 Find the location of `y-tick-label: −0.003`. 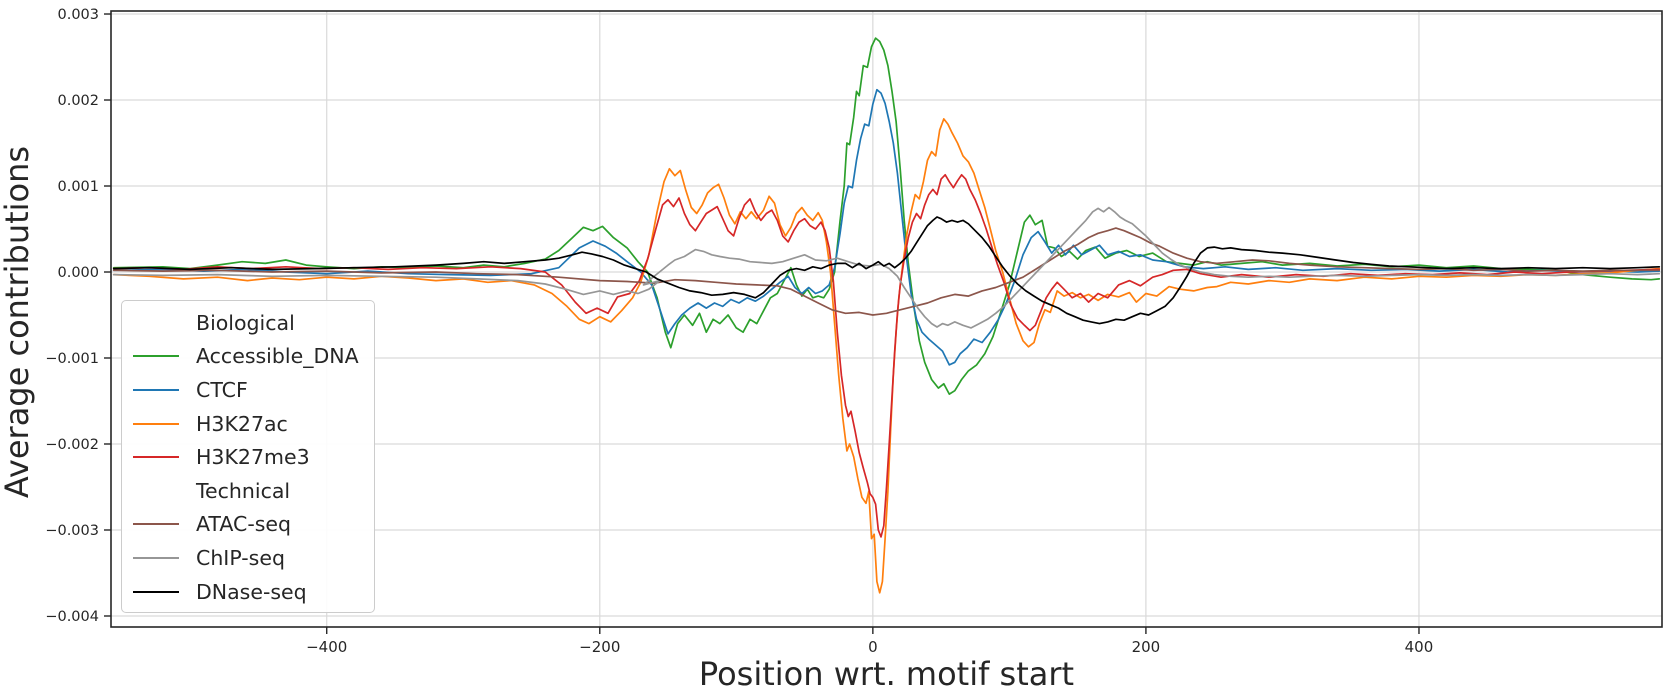

y-tick-label: −0.003 is located at coordinates (72, 531).